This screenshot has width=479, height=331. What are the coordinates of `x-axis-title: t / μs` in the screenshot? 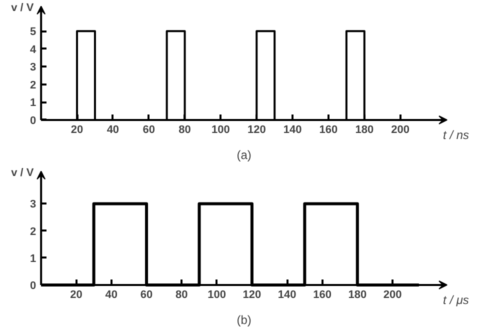 It's located at (456, 299).